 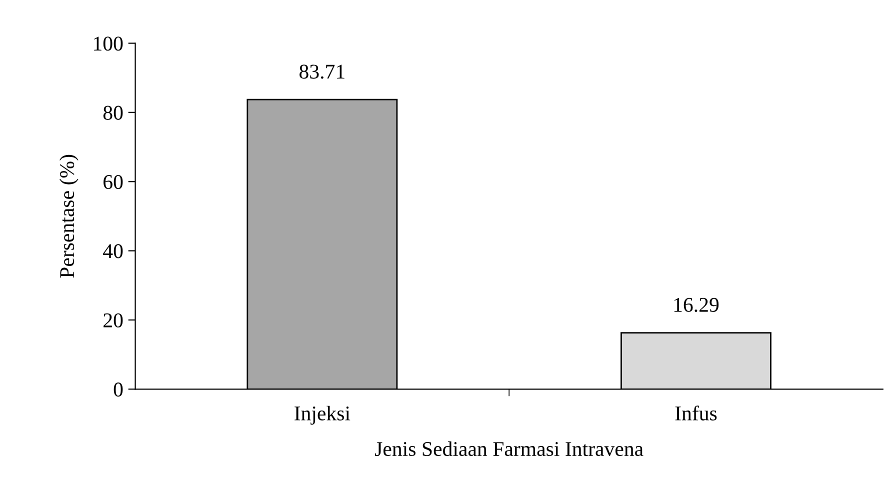 I want to click on y-tick-label: 0, so click(x=118, y=389).